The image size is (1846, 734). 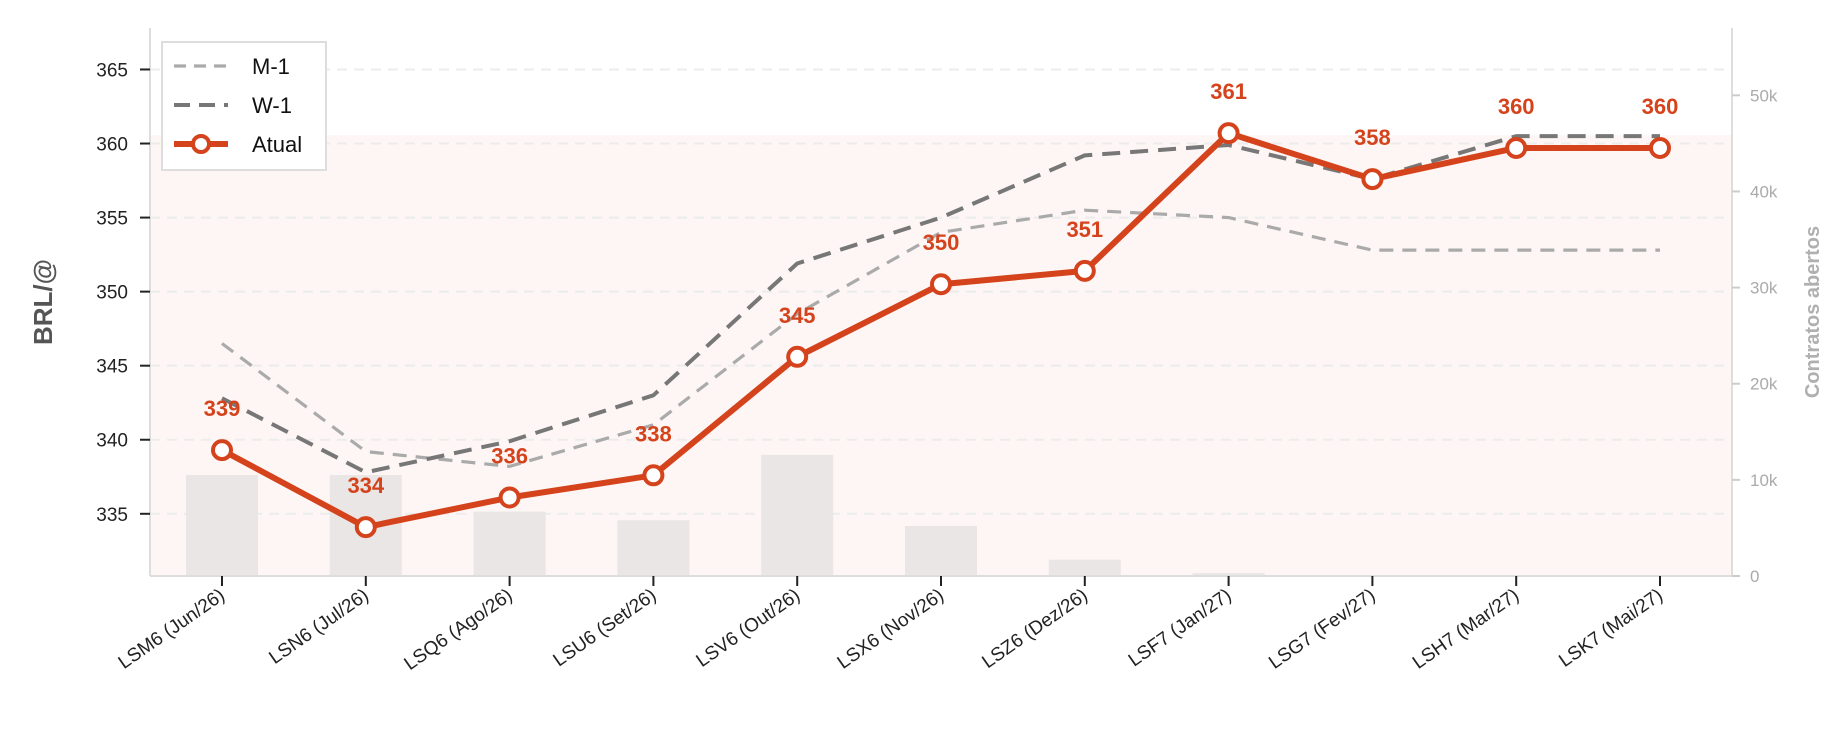 What do you see at coordinates (1764, 95) in the screenshot?
I see `y2-tick-label: 50k` at bounding box center [1764, 95].